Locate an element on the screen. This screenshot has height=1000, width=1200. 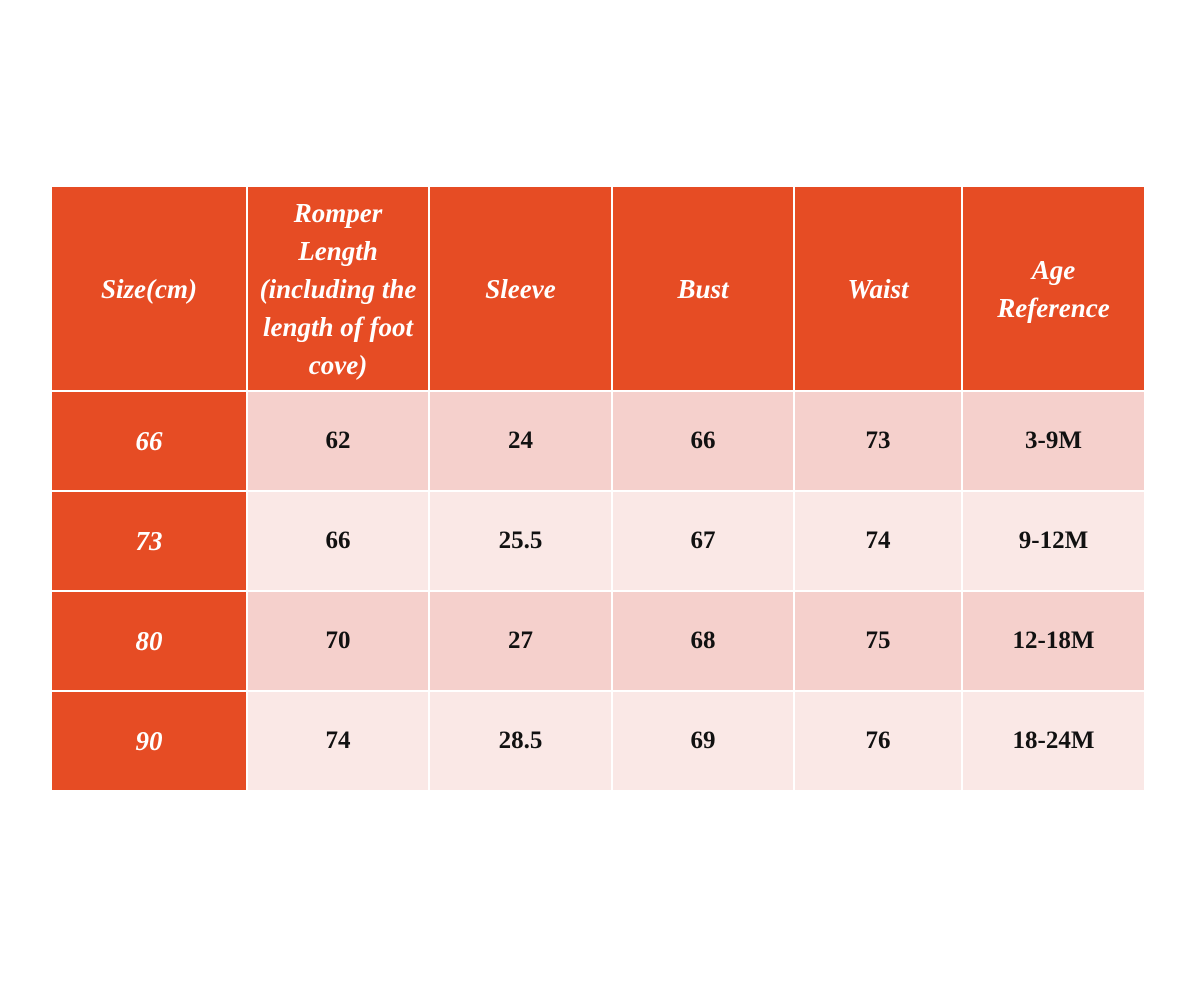
value-cell: 69 is located at coordinates (703, 741).